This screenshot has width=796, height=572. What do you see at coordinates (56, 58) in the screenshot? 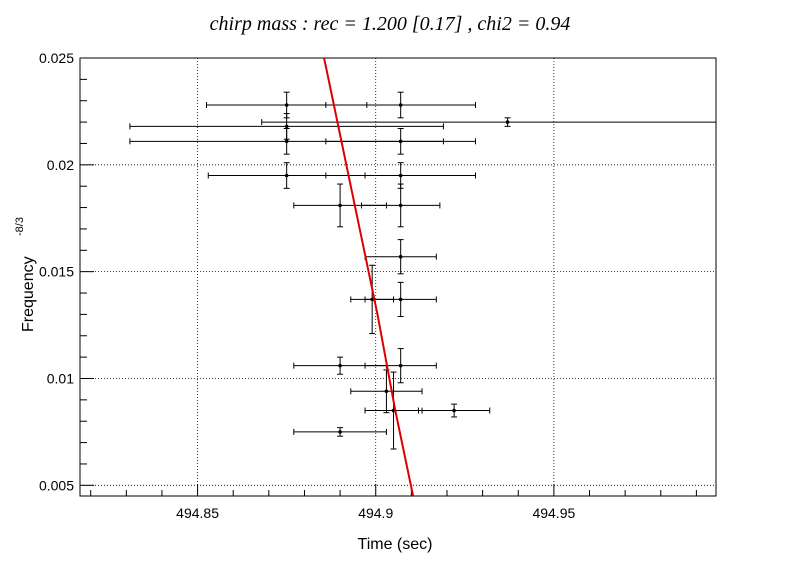
I see `y-tick-label: 0.025` at bounding box center [56, 58].